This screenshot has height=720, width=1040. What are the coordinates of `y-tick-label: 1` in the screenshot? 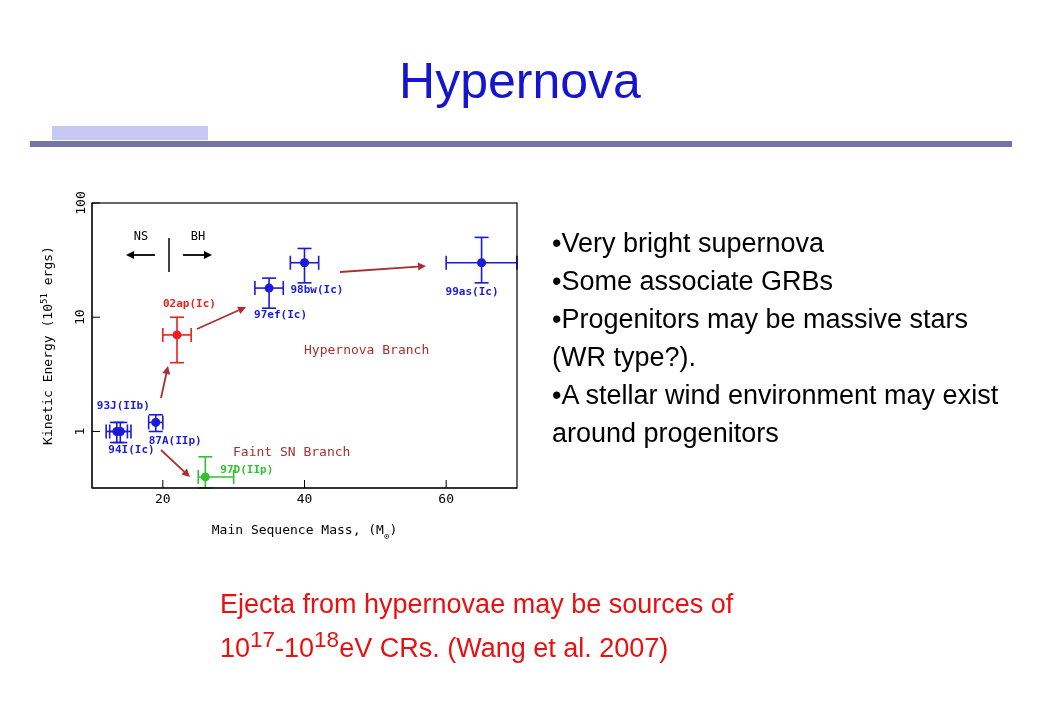 It's located at (80, 431).